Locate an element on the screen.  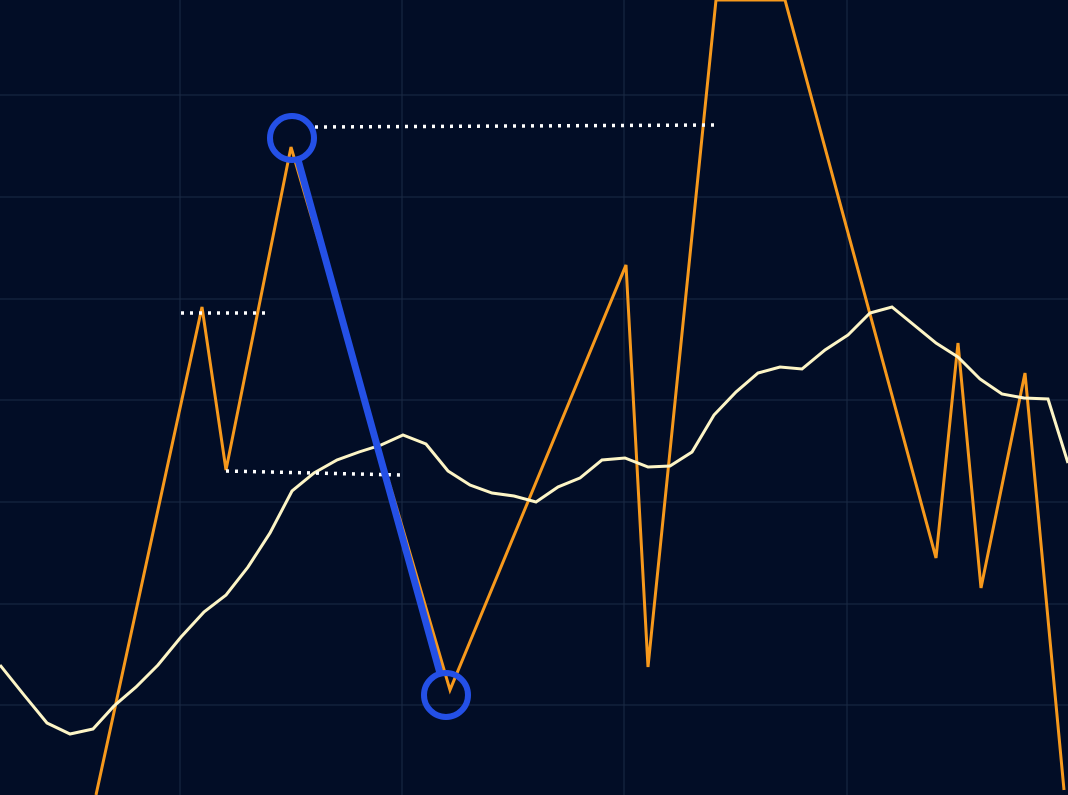
drawing-tool-layer is located at coordinates (369, 416).